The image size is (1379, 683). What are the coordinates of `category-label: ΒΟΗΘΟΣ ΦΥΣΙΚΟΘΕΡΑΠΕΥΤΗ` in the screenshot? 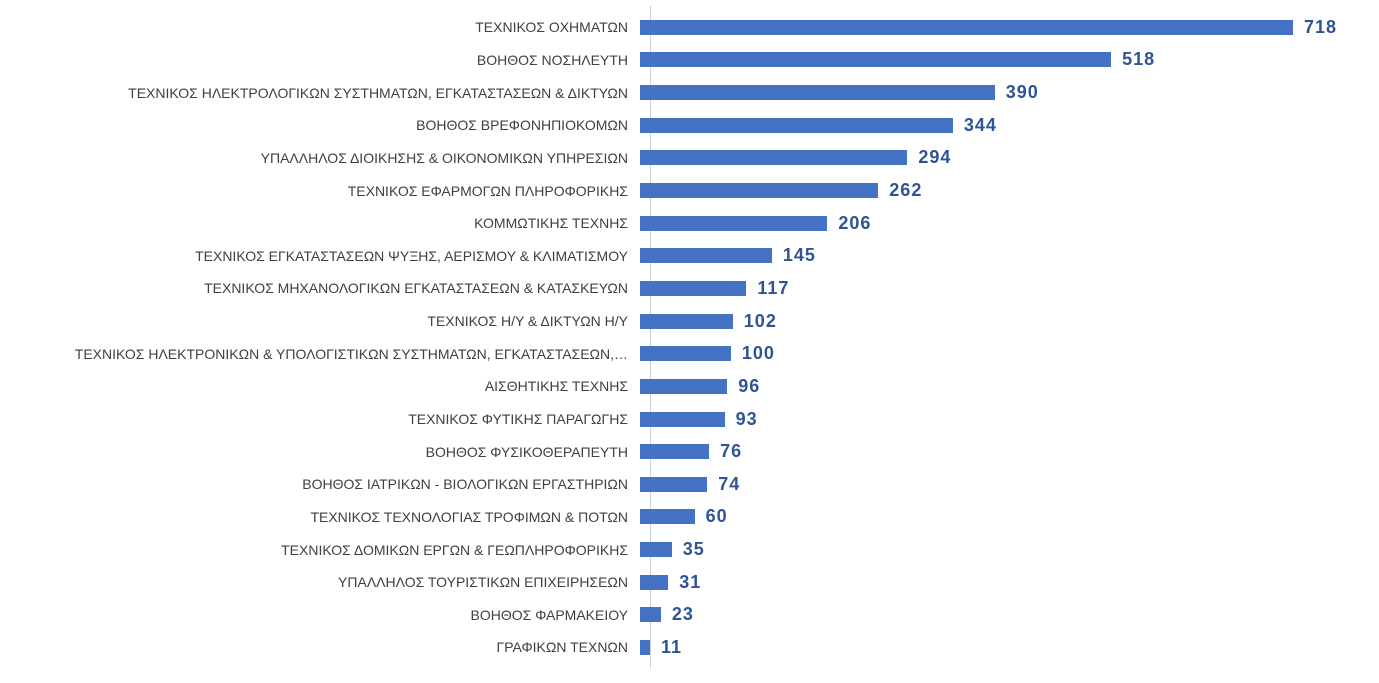 It's located at (526, 451).